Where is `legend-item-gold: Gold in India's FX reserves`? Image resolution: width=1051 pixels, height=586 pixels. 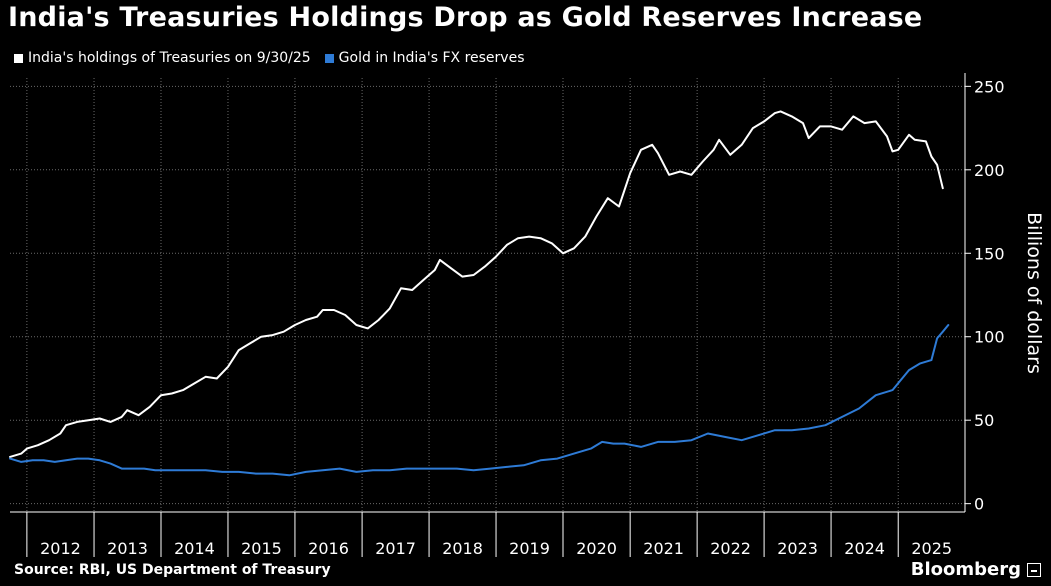 legend-item-gold: Gold in India's FX reserves is located at coordinates (424, 58).